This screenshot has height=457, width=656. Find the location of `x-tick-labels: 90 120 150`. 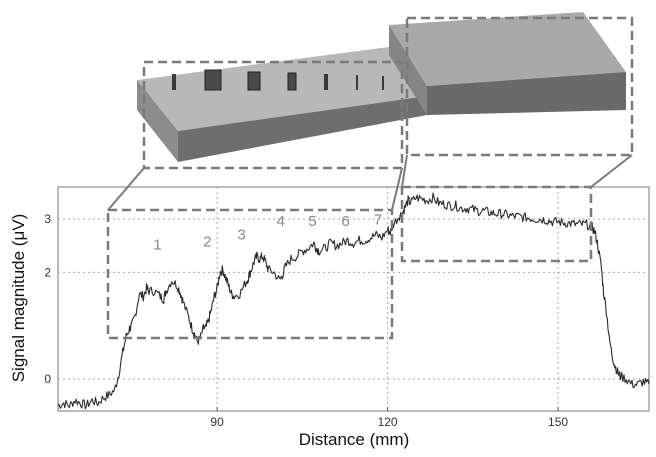

x-tick-labels: 90 120 150 is located at coordinates (389, 422).